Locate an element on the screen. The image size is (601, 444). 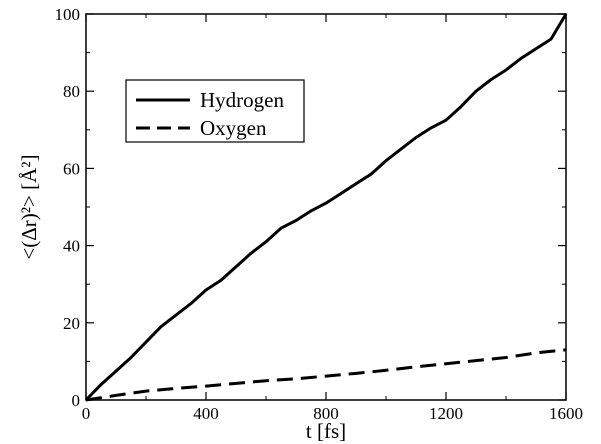
legend: Hydrogen Oxygen is located at coordinates (215, 111).